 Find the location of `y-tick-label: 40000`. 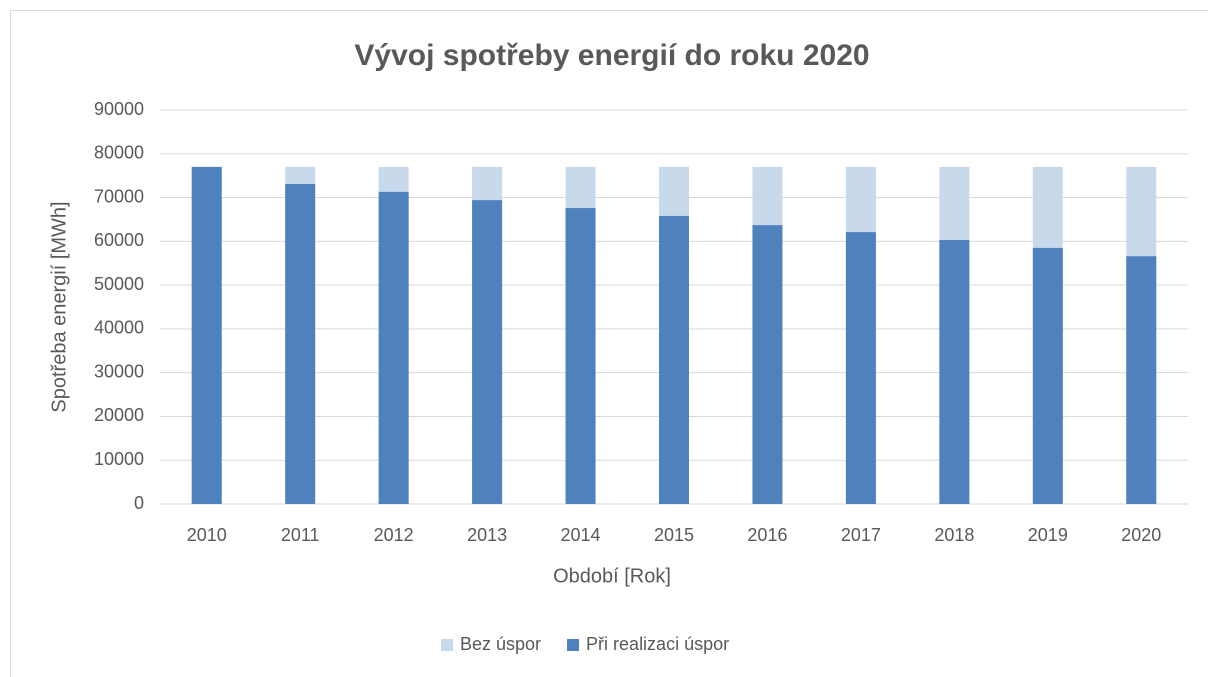

y-tick-label: 40000 is located at coordinates (119, 328).